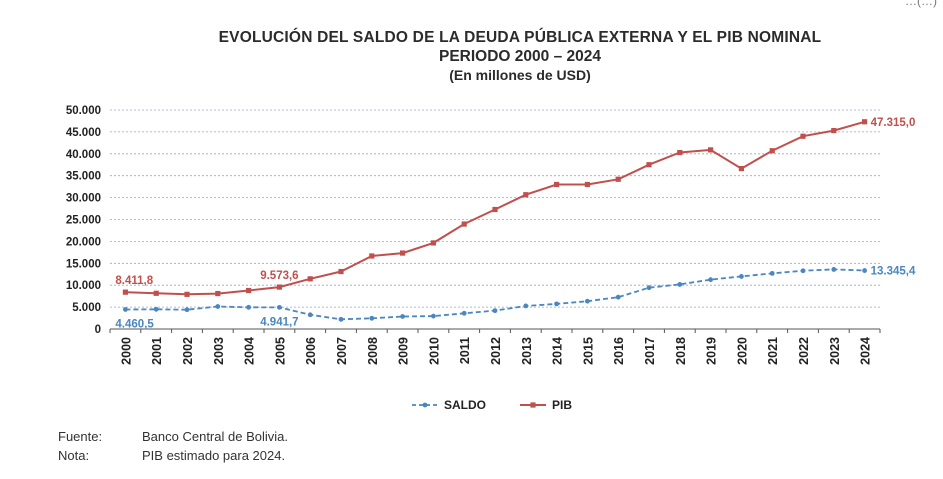  Describe the element at coordinates (219, 351) in the screenshot. I see `x-tick-label: 2003` at that location.